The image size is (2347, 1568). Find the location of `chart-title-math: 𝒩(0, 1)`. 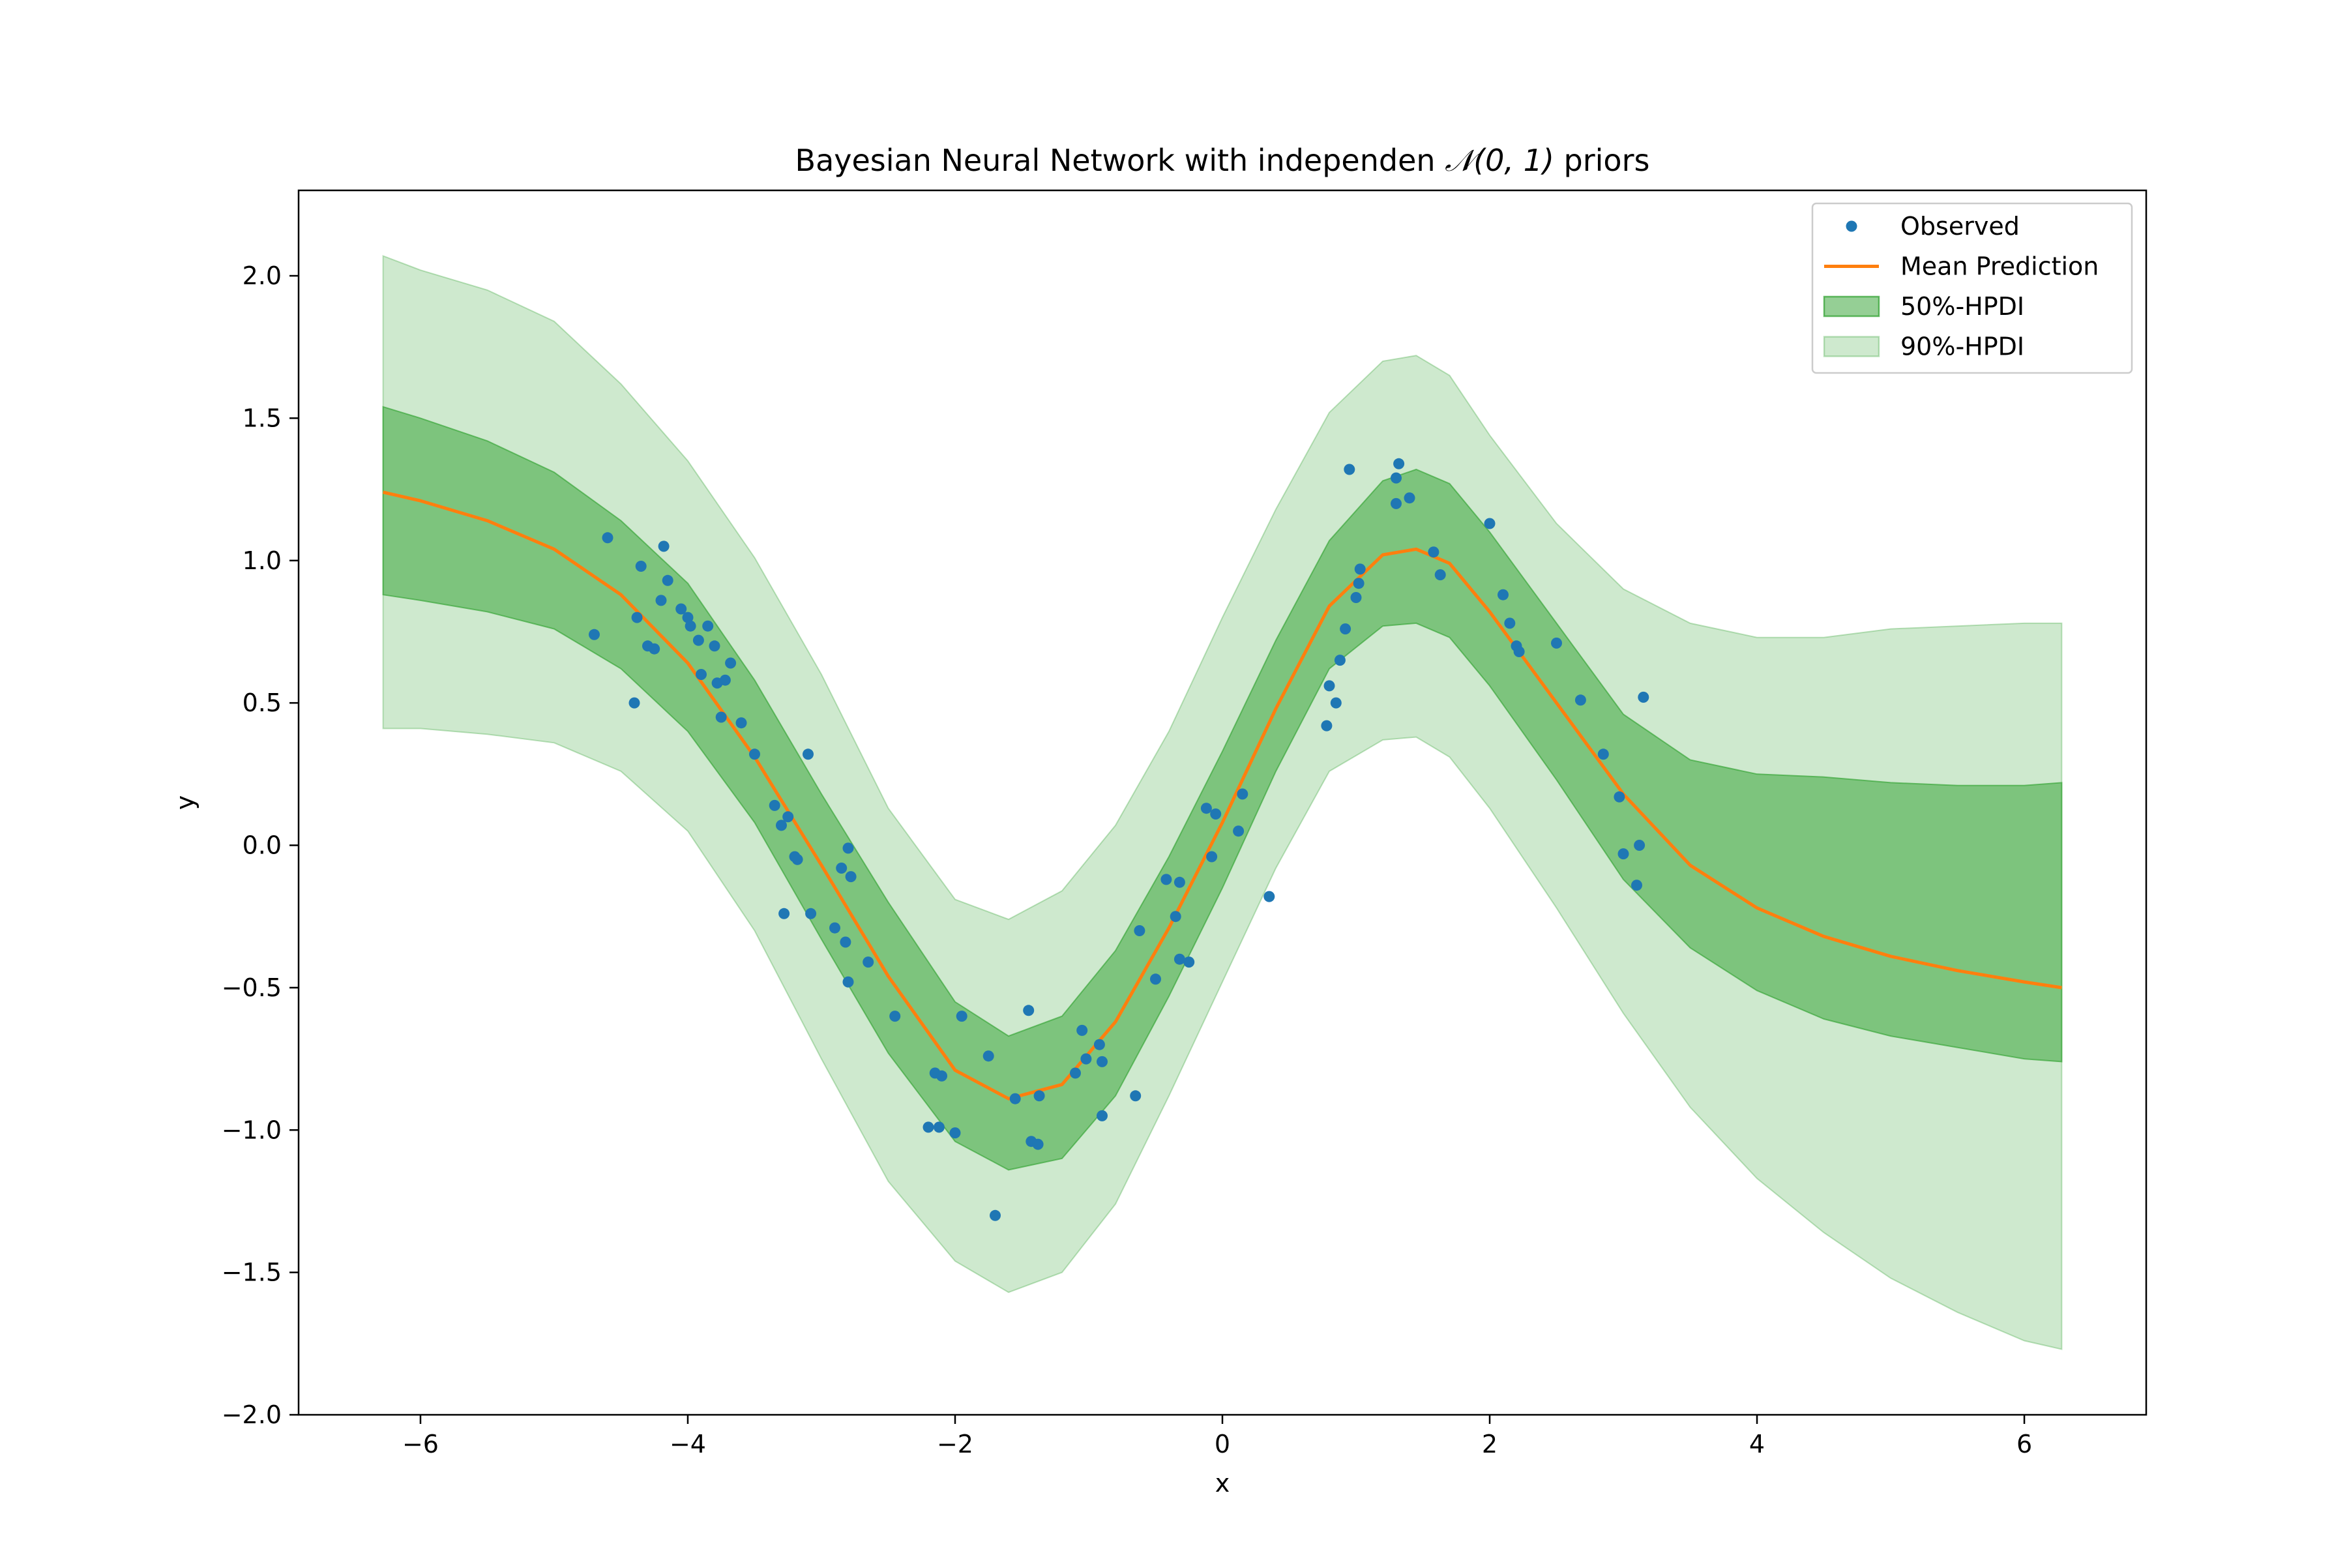

chart-title-math: 𝒩(0, 1) is located at coordinates (1499, 160).